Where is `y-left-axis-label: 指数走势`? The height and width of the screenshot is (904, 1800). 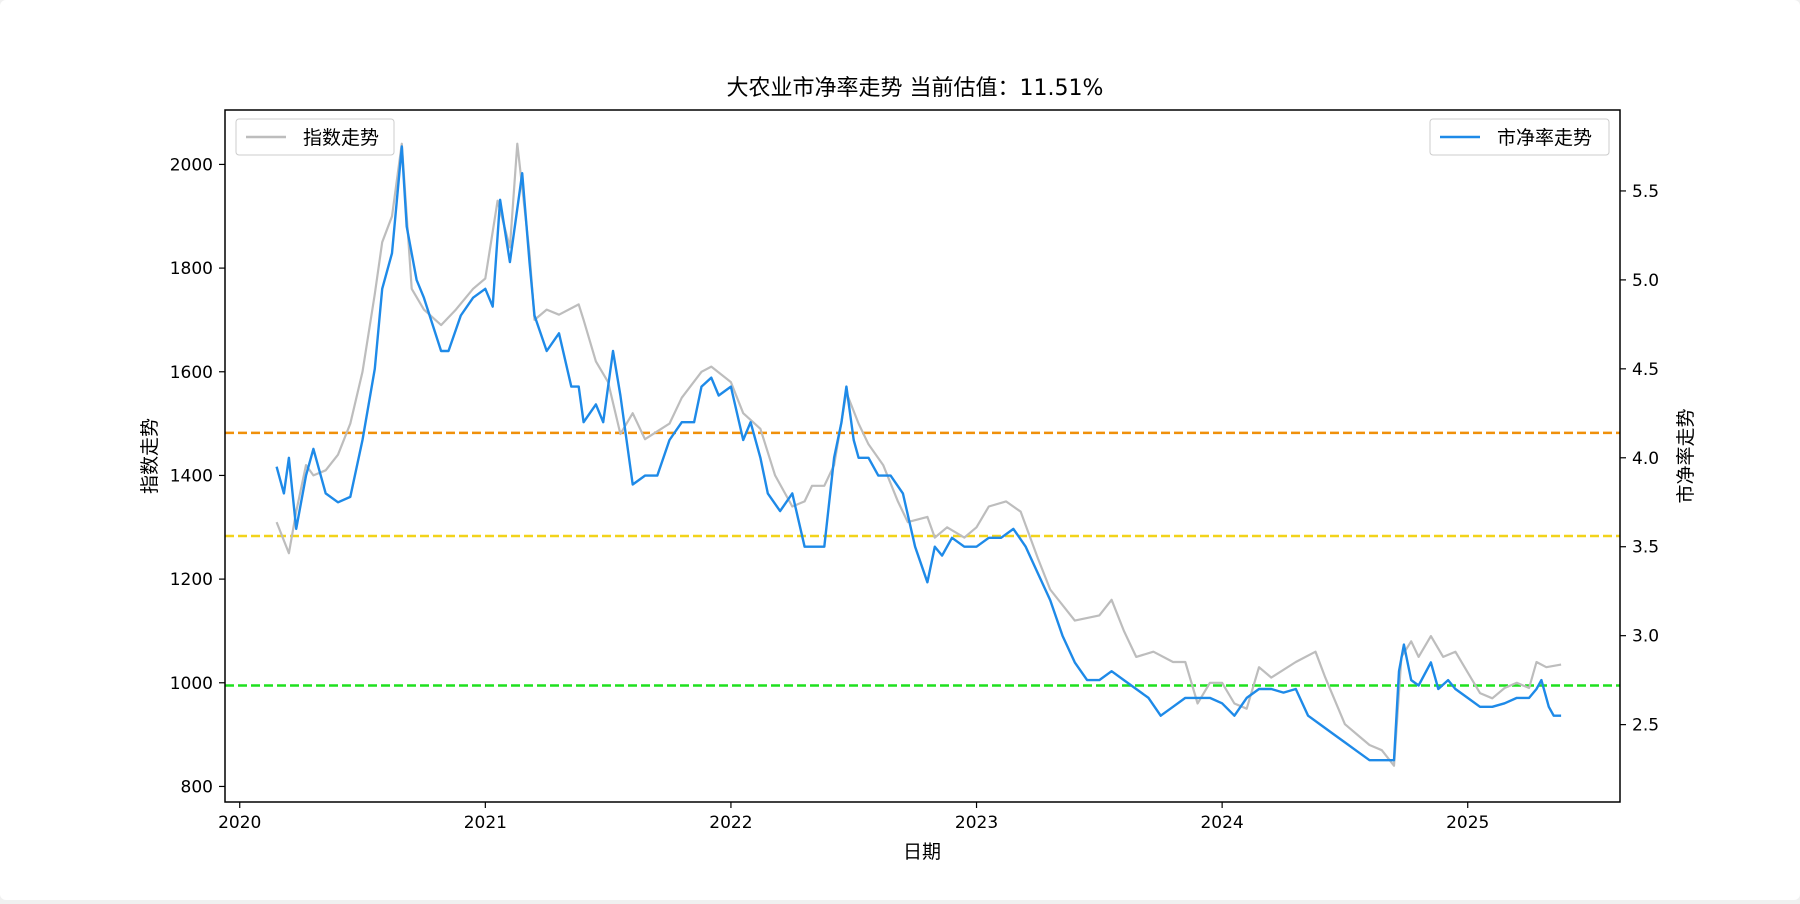 y-left-axis-label: 指数走势 is located at coordinates (150, 456).